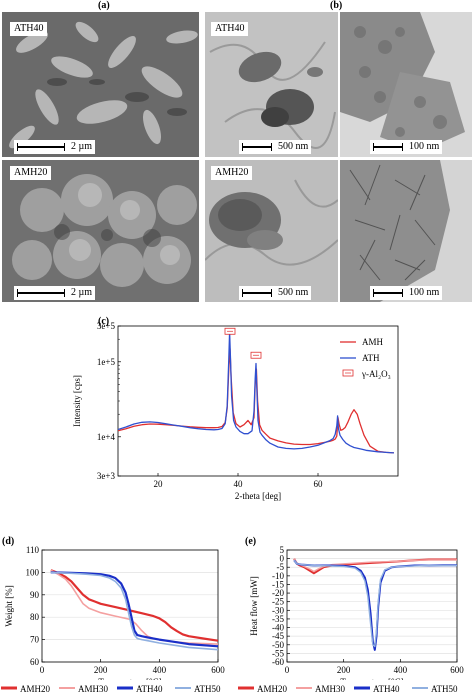 This screenshot has width=474, height=696. Describe the element at coordinates (103, 321) in the screenshot. I see `panel-label: (c)` at that location.